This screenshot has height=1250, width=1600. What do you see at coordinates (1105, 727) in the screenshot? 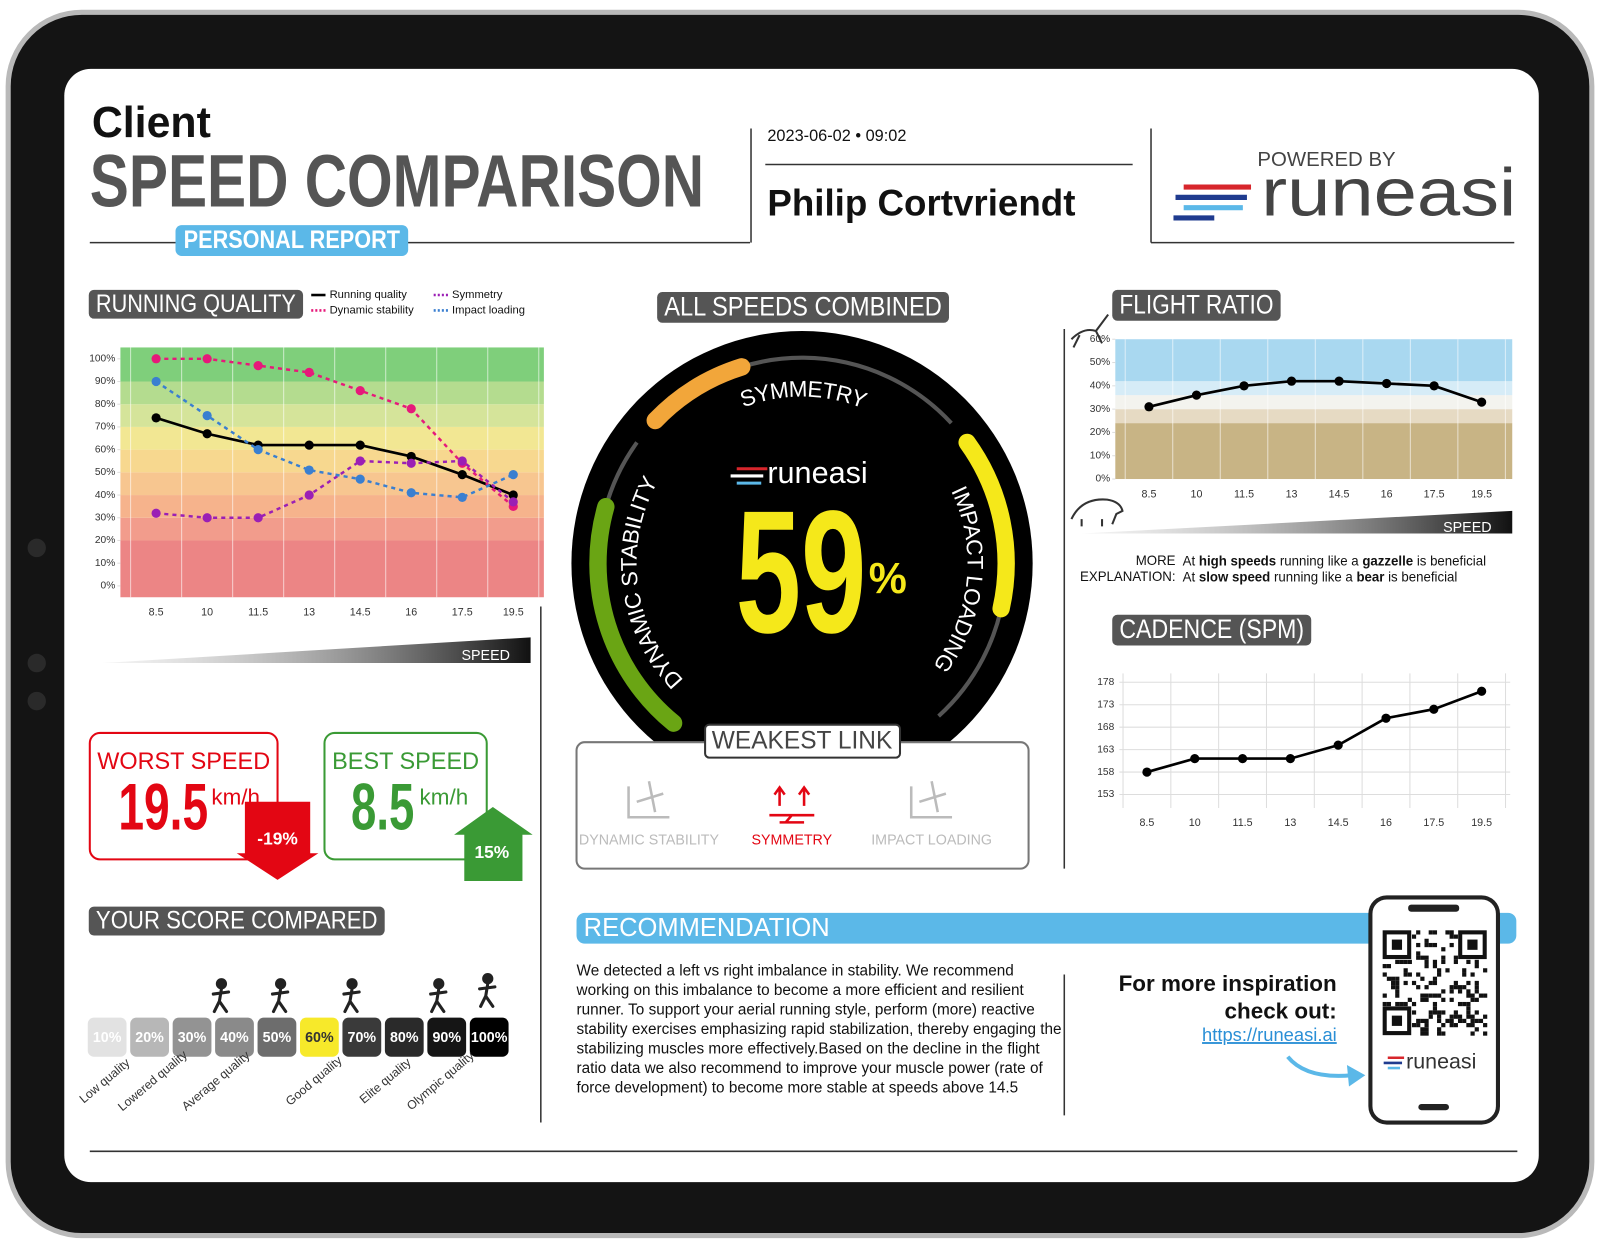
I see `y-tick-label: 168` at bounding box center [1105, 727].